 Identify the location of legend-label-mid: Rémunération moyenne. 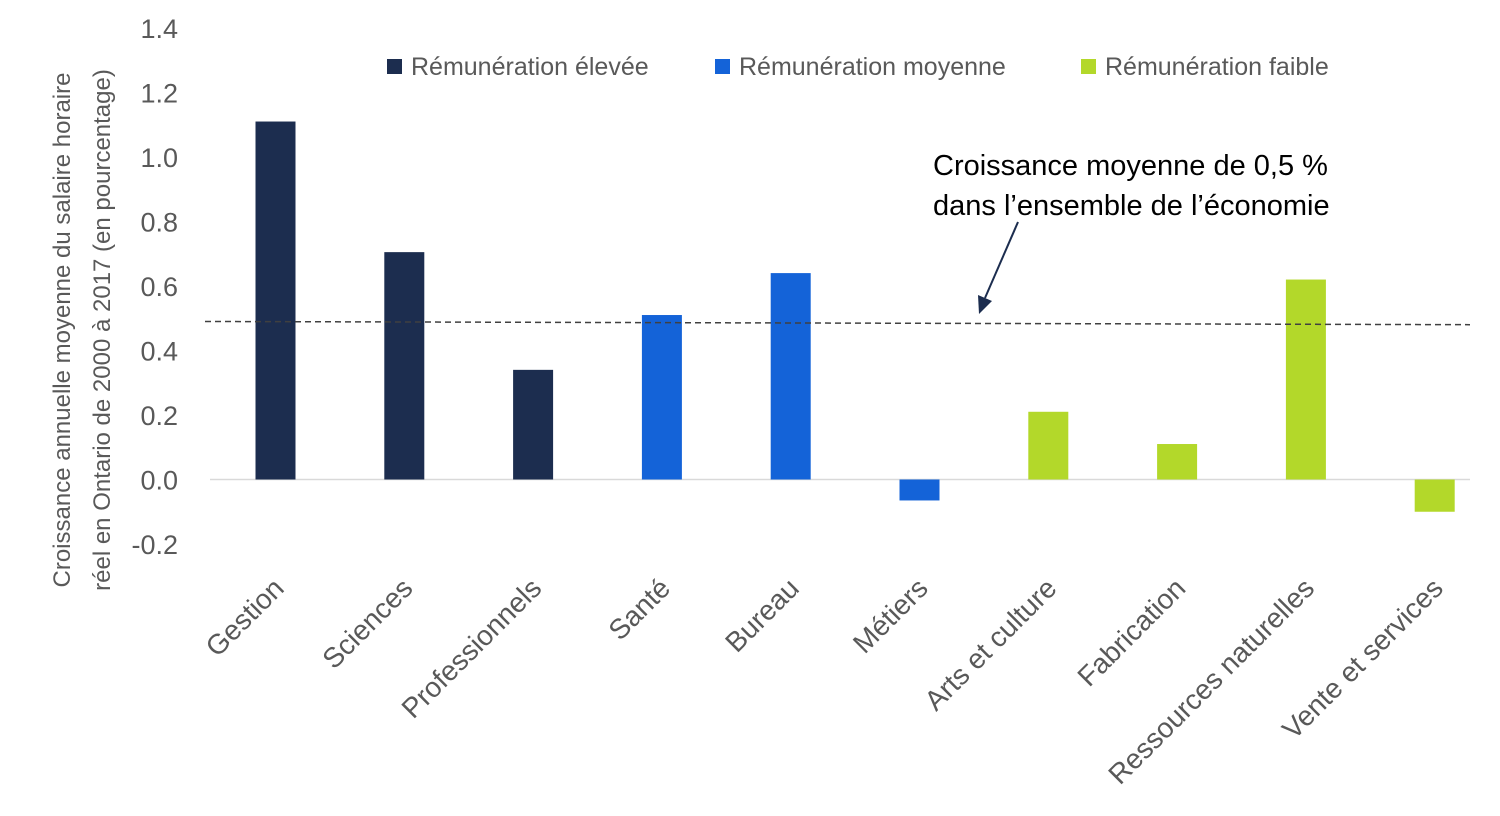
(872, 67).